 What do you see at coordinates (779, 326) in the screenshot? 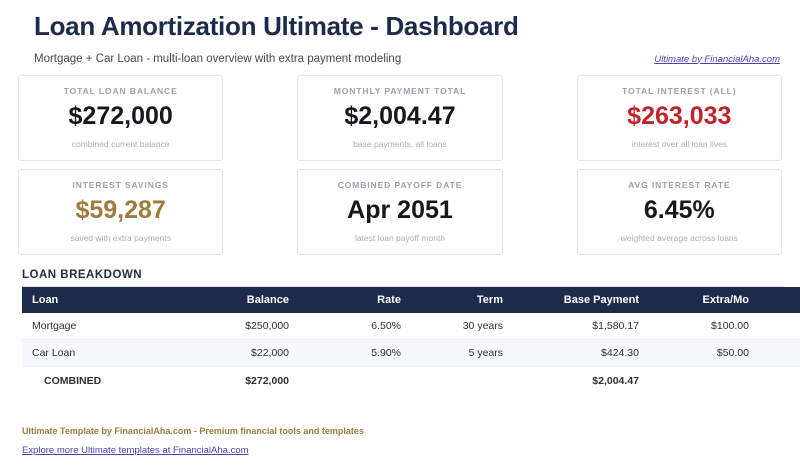
I see `cell-total-interest: $260,001` at bounding box center [779, 326].